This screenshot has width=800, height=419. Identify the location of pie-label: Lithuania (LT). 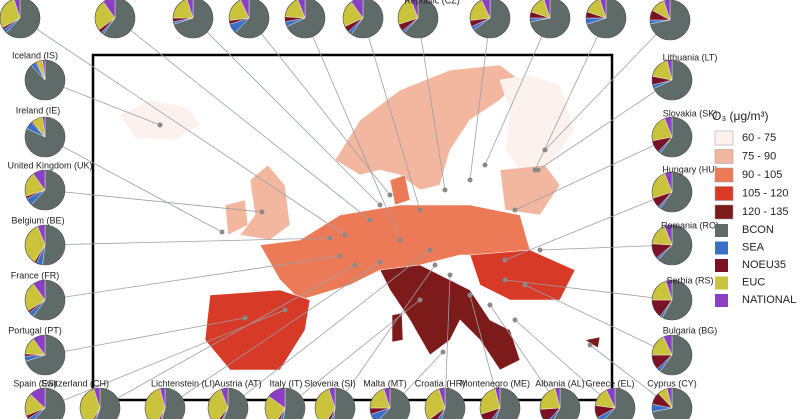
(690, 57).